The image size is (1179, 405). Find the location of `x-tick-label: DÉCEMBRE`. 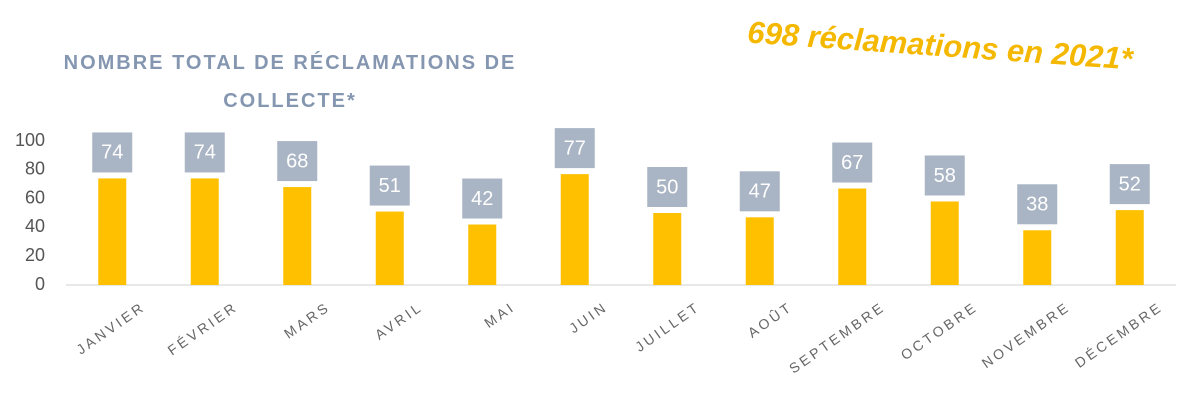

x-tick-label: DÉCEMBRE is located at coordinates (1119, 334).